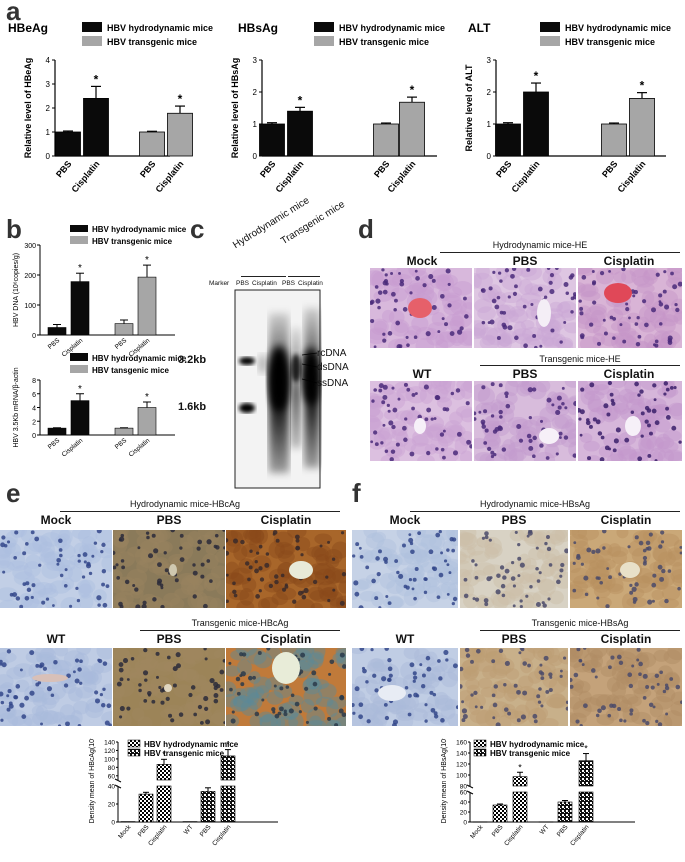 The width and height of the screenshot is (685, 862). What do you see at coordinates (169, 569) in the screenshot?
I see `hbcag-pbs-hydro` at bounding box center [169, 569].